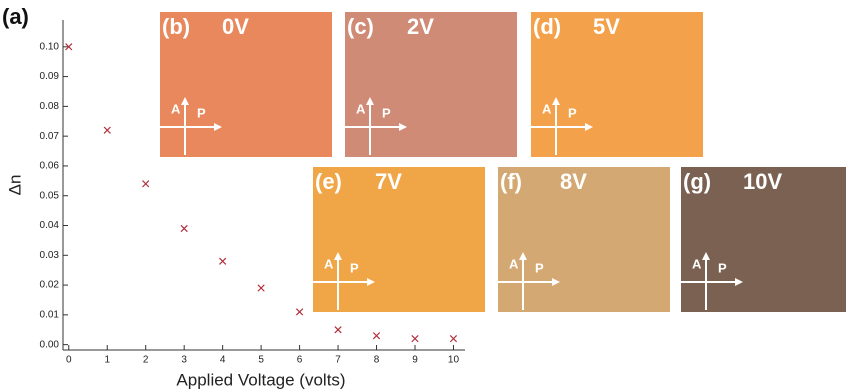 The width and height of the screenshot is (846, 390). I want to click on inset-voltage: 5V, so click(606, 26).